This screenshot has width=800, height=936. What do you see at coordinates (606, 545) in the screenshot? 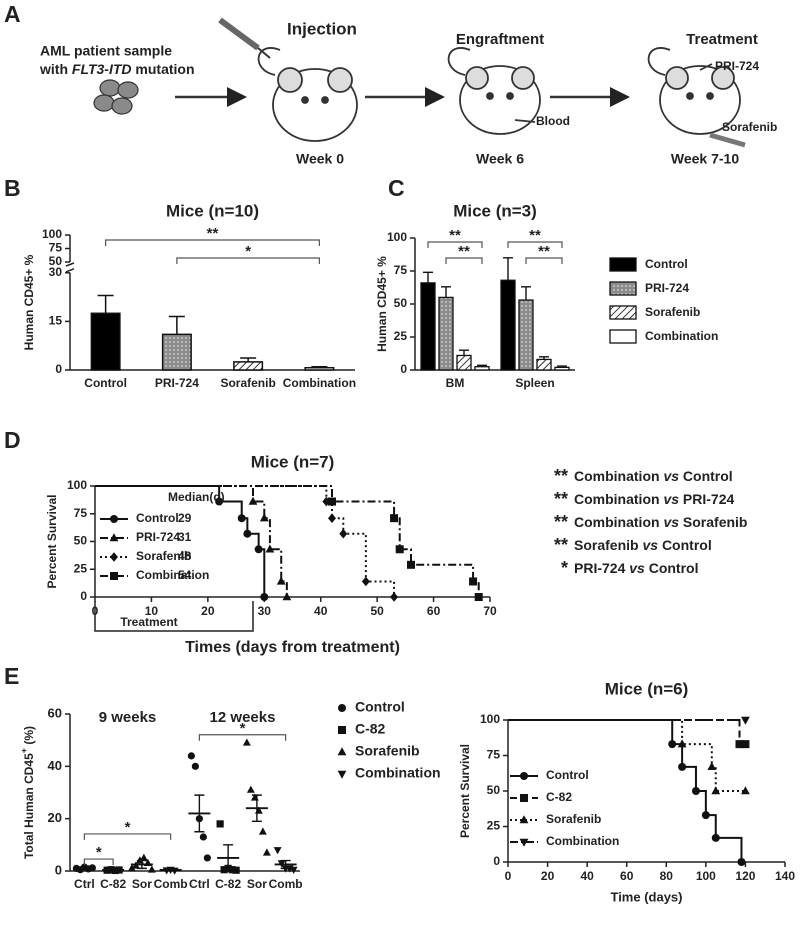
I see `group-name: Sorafenib` at bounding box center [606, 545].